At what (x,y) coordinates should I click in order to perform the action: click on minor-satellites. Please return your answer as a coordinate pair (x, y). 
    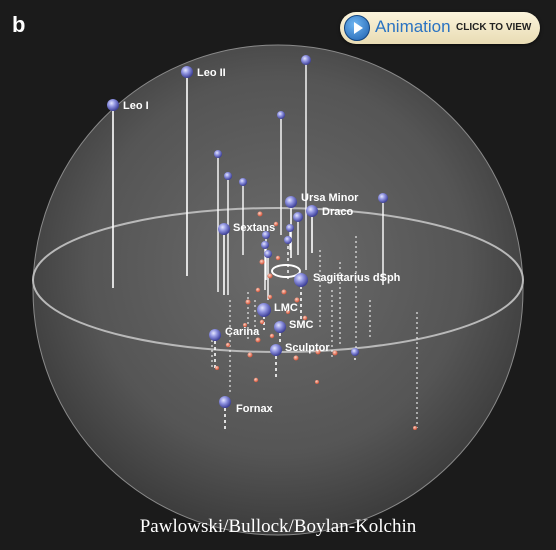
    Looking at the image, I should click on (316, 320).